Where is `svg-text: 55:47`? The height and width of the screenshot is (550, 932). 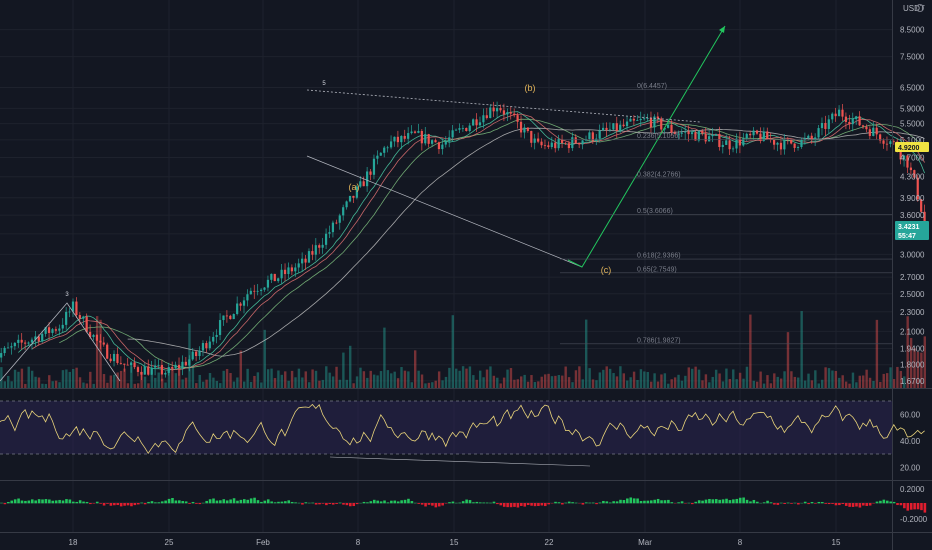 svg-text: 55:47 is located at coordinates (907, 236).